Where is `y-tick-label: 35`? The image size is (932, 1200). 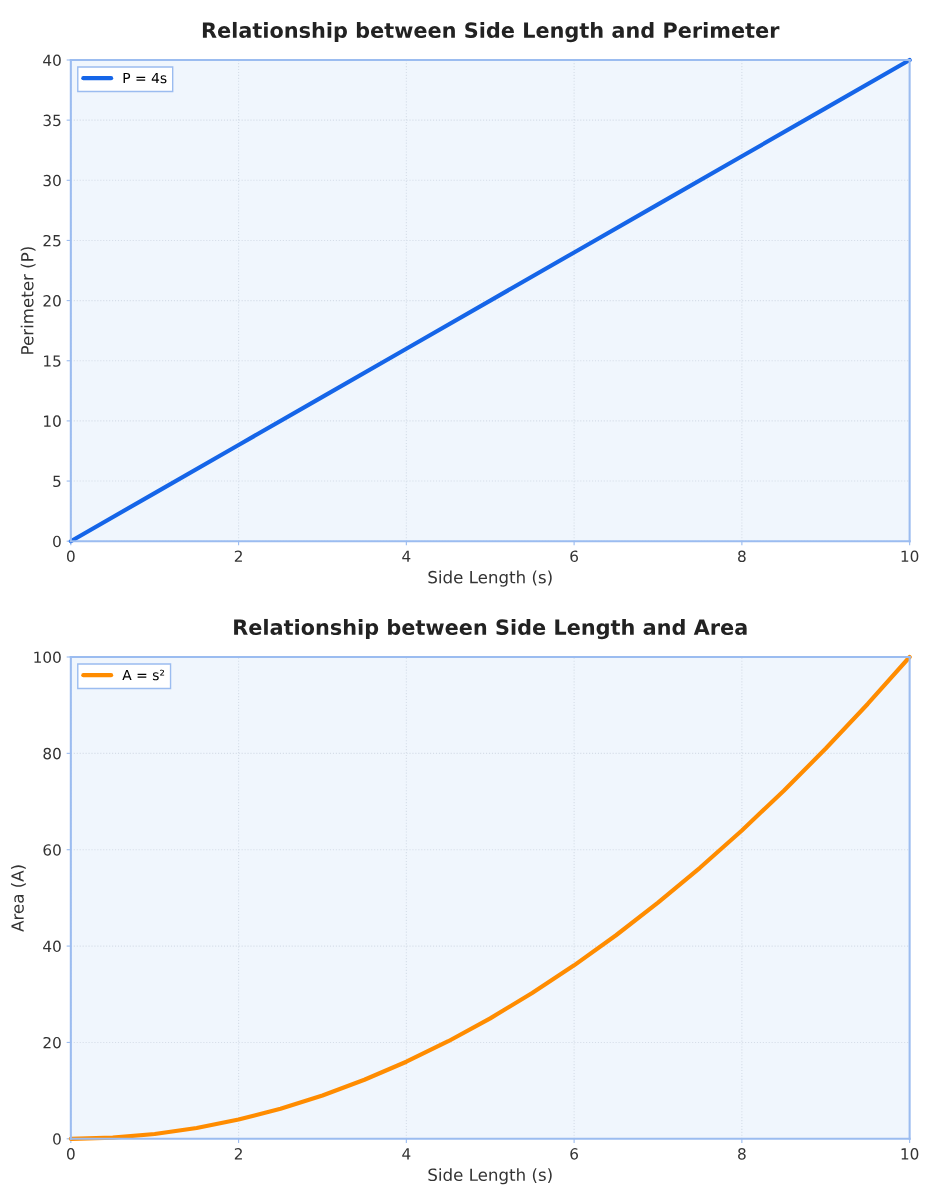 y-tick-label: 35 is located at coordinates (52, 120).